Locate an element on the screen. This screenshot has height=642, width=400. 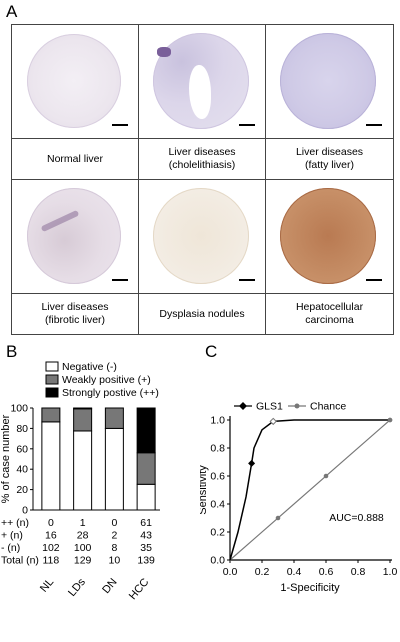
tma-image-hcc is located at coordinates (329, 237).